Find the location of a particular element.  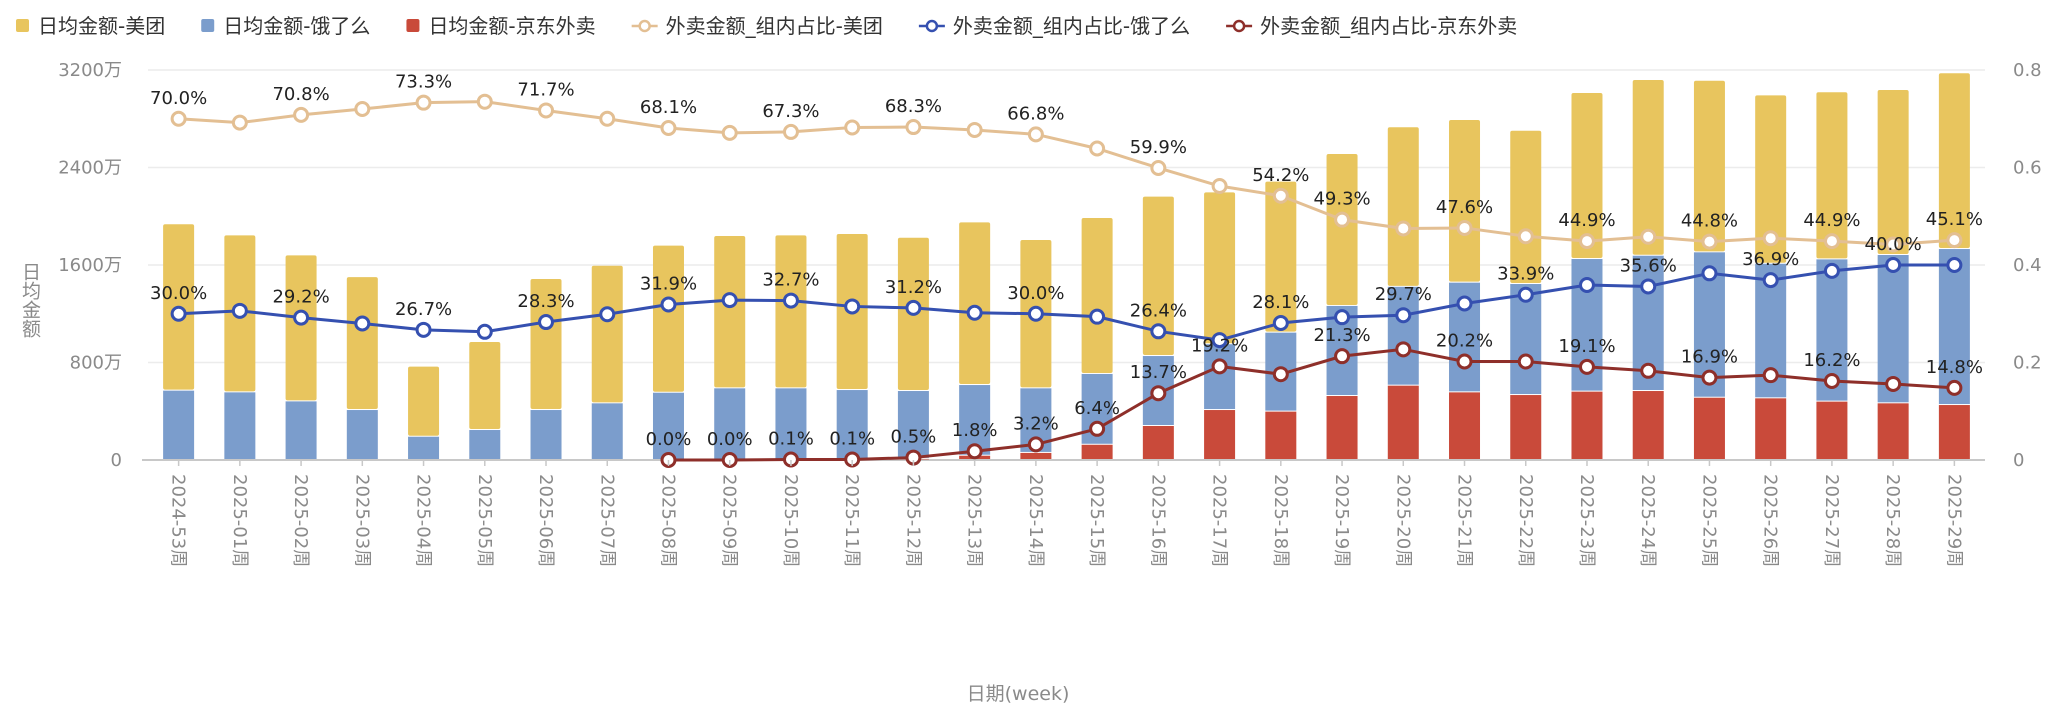

x-tick-label: 2025-15周 is located at coordinates (1096, 520).